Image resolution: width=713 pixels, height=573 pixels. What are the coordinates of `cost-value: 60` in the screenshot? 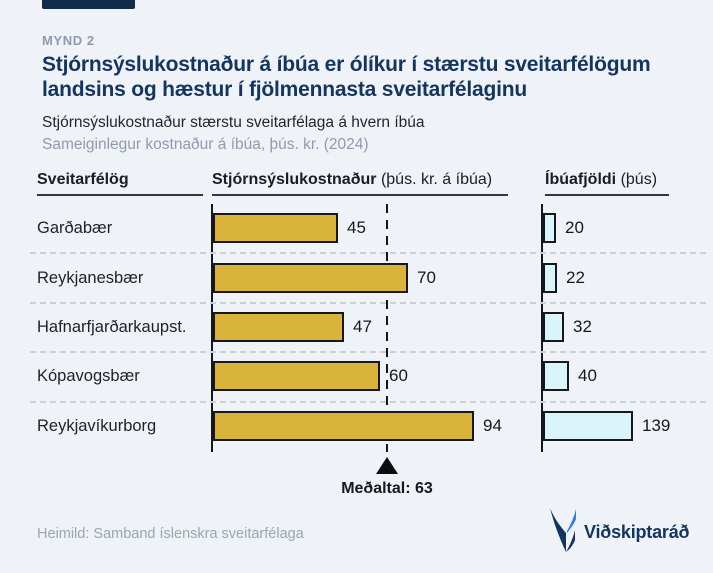 It's located at (398, 375).